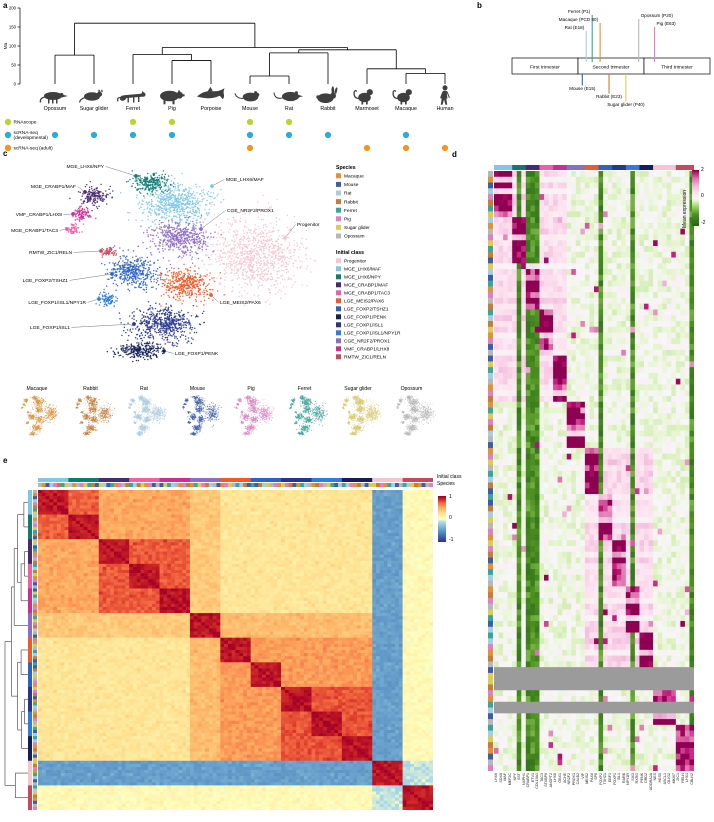 Image resolution: width=714 pixels, height=822 pixels. What do you see at coordinates (657, 15) in the screenshot?
I see `stage-label: Opossum (P20)` at bounding box center [657, 15].